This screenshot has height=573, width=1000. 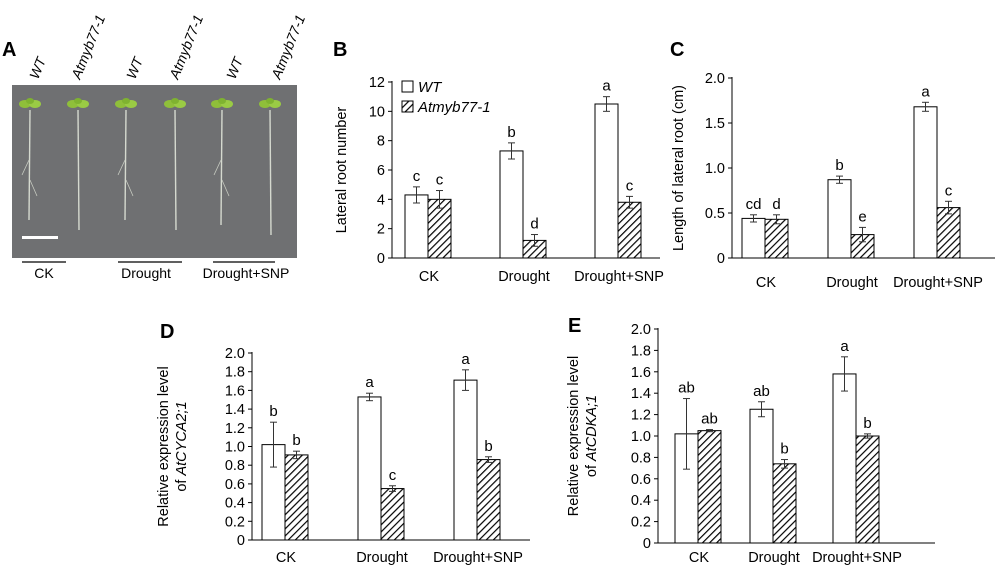 I want to click on y-tick-label: 2, so click(x=381, y=230).